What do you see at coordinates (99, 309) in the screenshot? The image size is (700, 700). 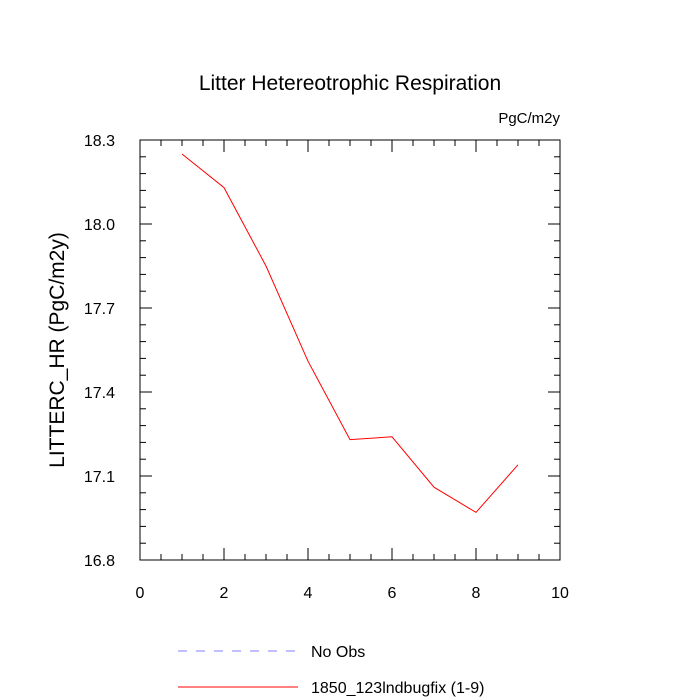 I see `y-tick-label: 17.7` at bounding box center [99, 309].